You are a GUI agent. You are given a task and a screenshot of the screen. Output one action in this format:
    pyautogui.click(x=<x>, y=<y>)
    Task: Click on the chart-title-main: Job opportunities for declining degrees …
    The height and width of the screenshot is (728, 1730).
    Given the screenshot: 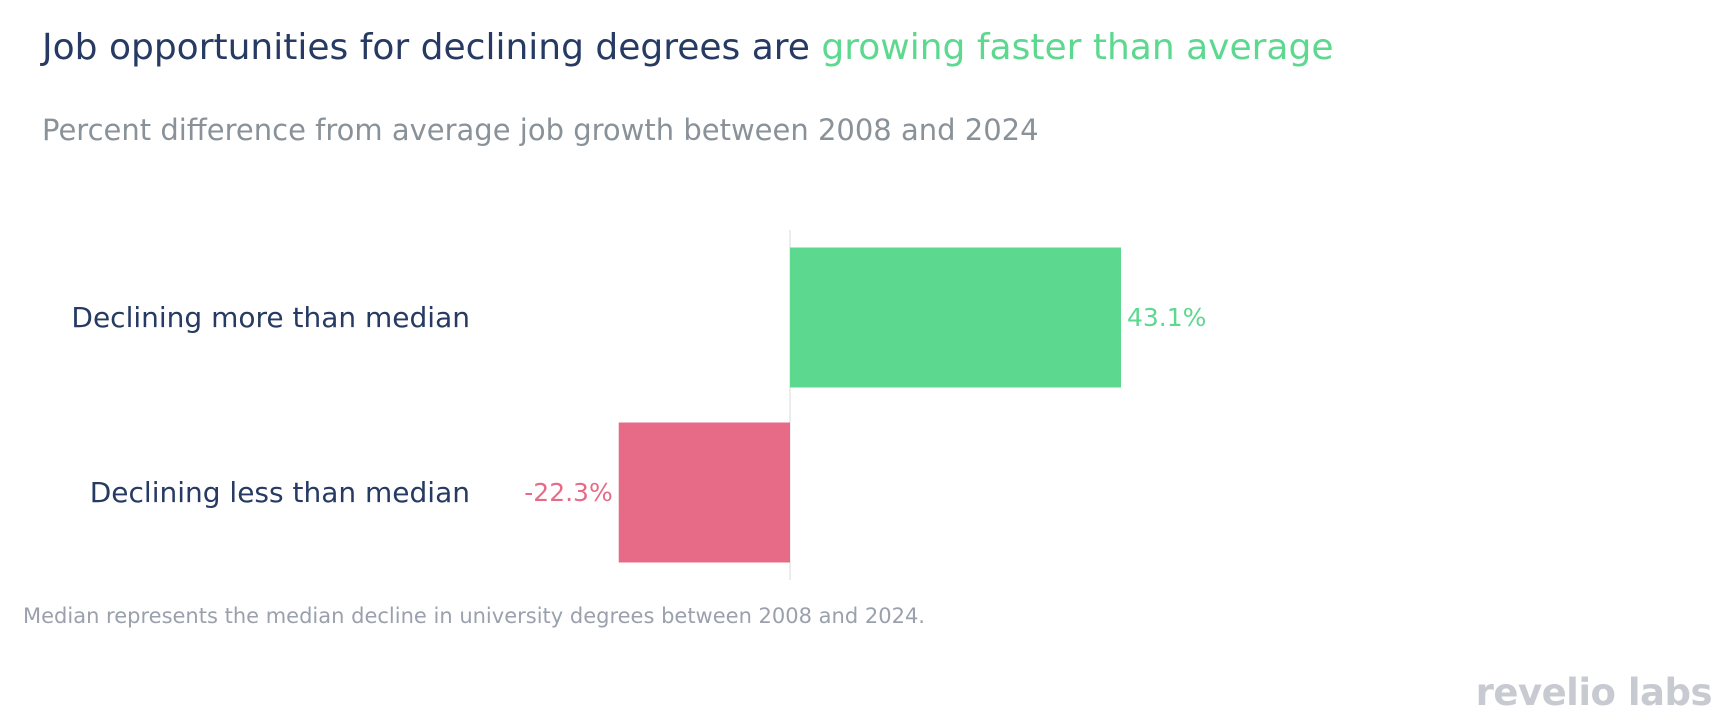 What is the action you would take?
    pyautogui.click(x=432, y=47)
    